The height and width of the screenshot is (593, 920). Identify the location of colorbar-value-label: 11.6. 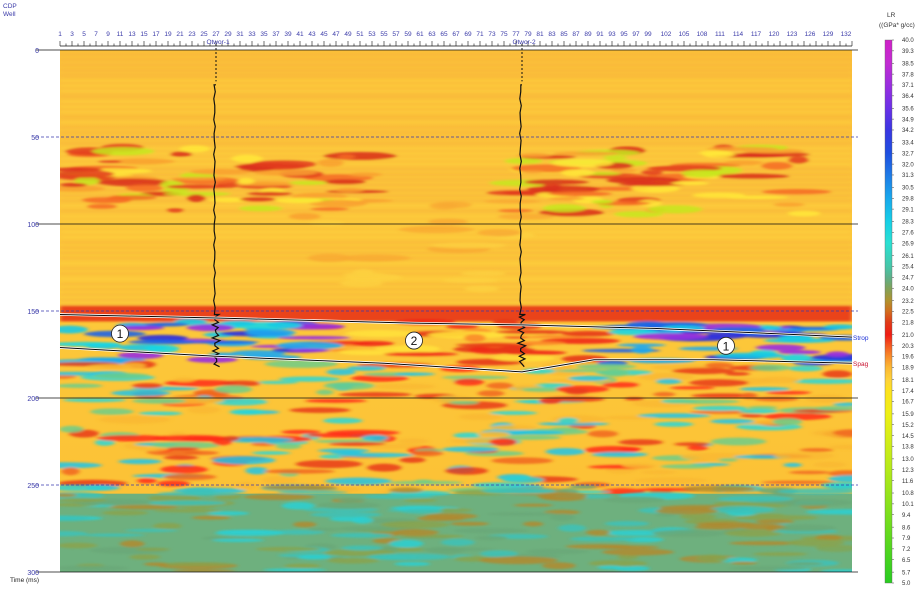
(908, 482).